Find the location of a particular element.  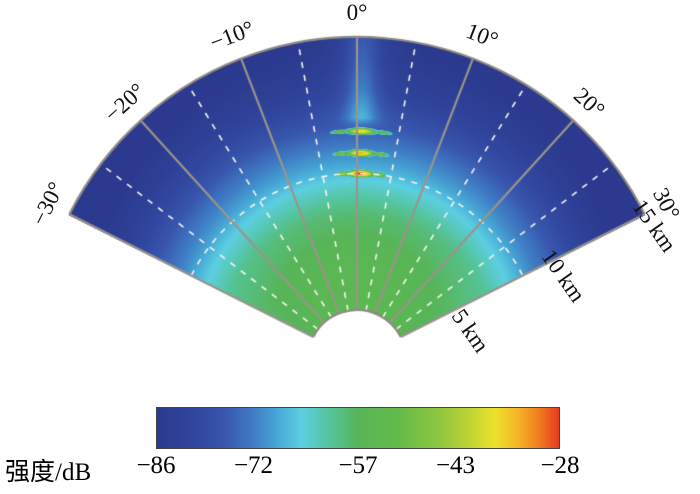

colorbar-tick-label: −43 is located at coordinates (455, 465).